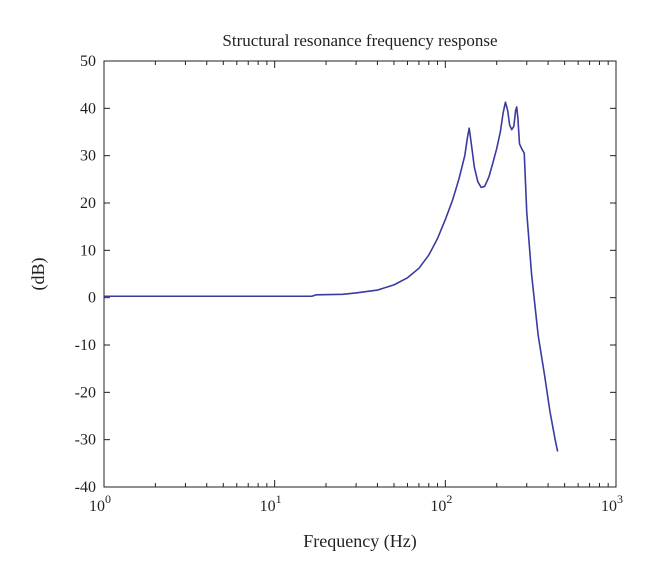  I want to click on x-axis-label: Frequency (Hz), so click(359, 541).